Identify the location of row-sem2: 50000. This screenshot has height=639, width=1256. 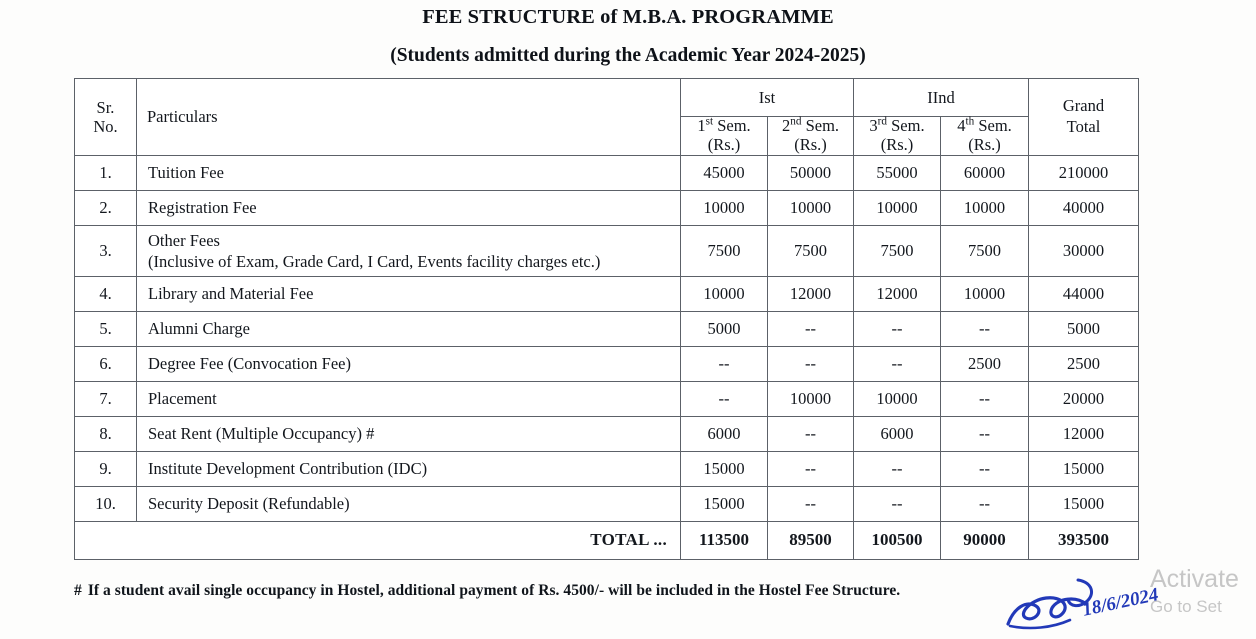
(810, 172).